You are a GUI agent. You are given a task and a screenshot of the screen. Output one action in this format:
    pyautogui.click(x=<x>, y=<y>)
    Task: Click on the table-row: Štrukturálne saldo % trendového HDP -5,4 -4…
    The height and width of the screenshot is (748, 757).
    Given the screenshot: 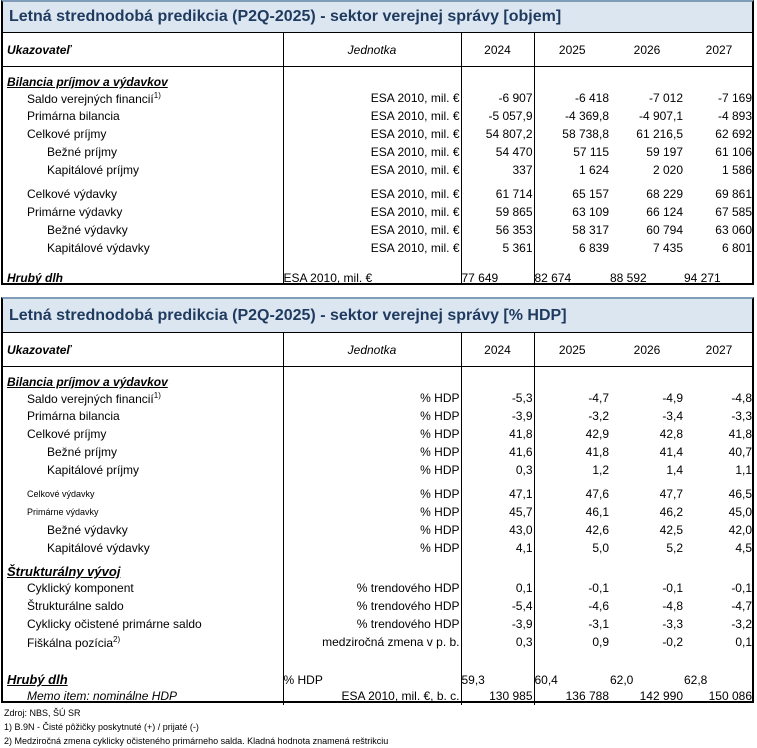 What is the action you would take?
    pyautogui.click(x=378, y=606)
    